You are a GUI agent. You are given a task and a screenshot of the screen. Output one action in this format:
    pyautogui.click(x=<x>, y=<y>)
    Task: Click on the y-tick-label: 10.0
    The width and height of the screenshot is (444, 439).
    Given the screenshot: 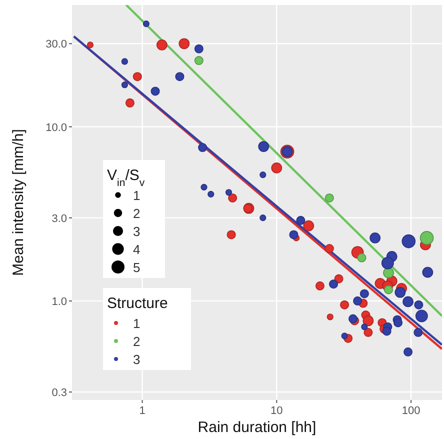 What is the action you would take?
    pyautogui.click(x=56, y=128)
    